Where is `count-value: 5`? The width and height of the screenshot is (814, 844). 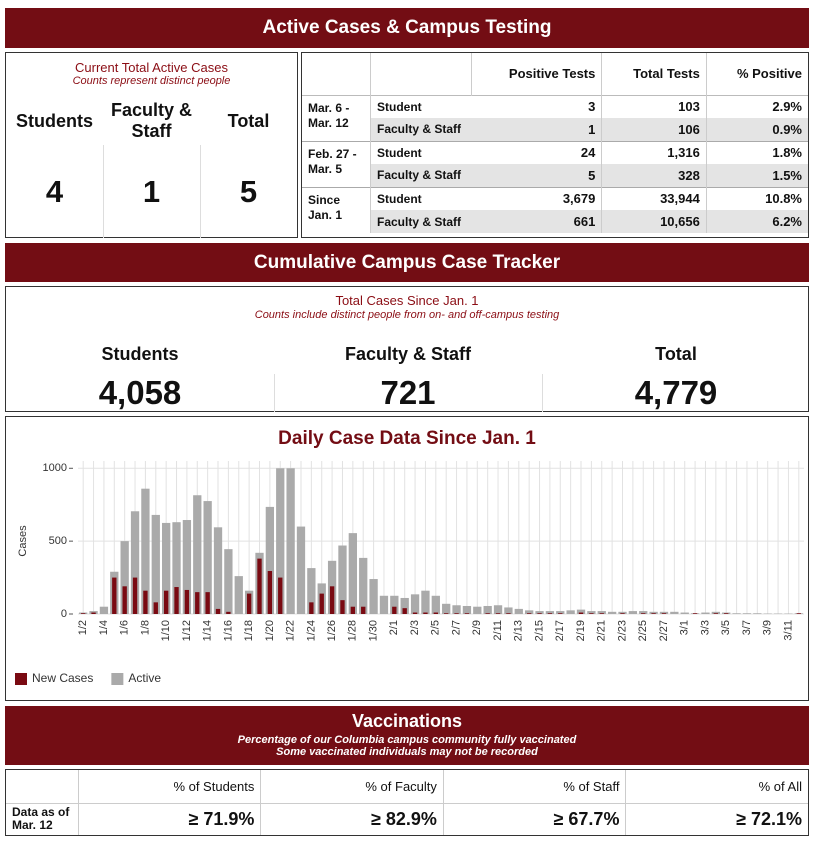
count-value: 5 is located at coordinates (248, 191).